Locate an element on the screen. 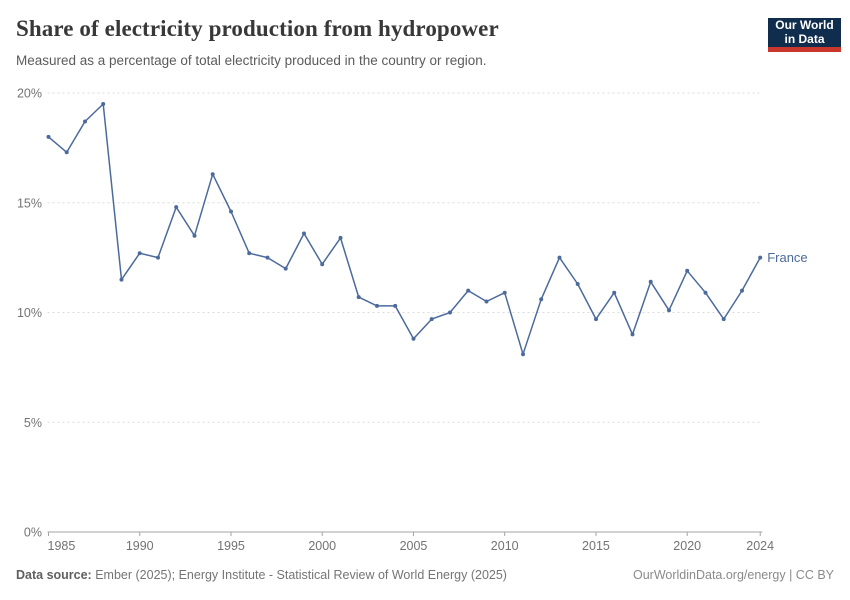  x-tick-label: 2005 is located at coordinates (414, 546).